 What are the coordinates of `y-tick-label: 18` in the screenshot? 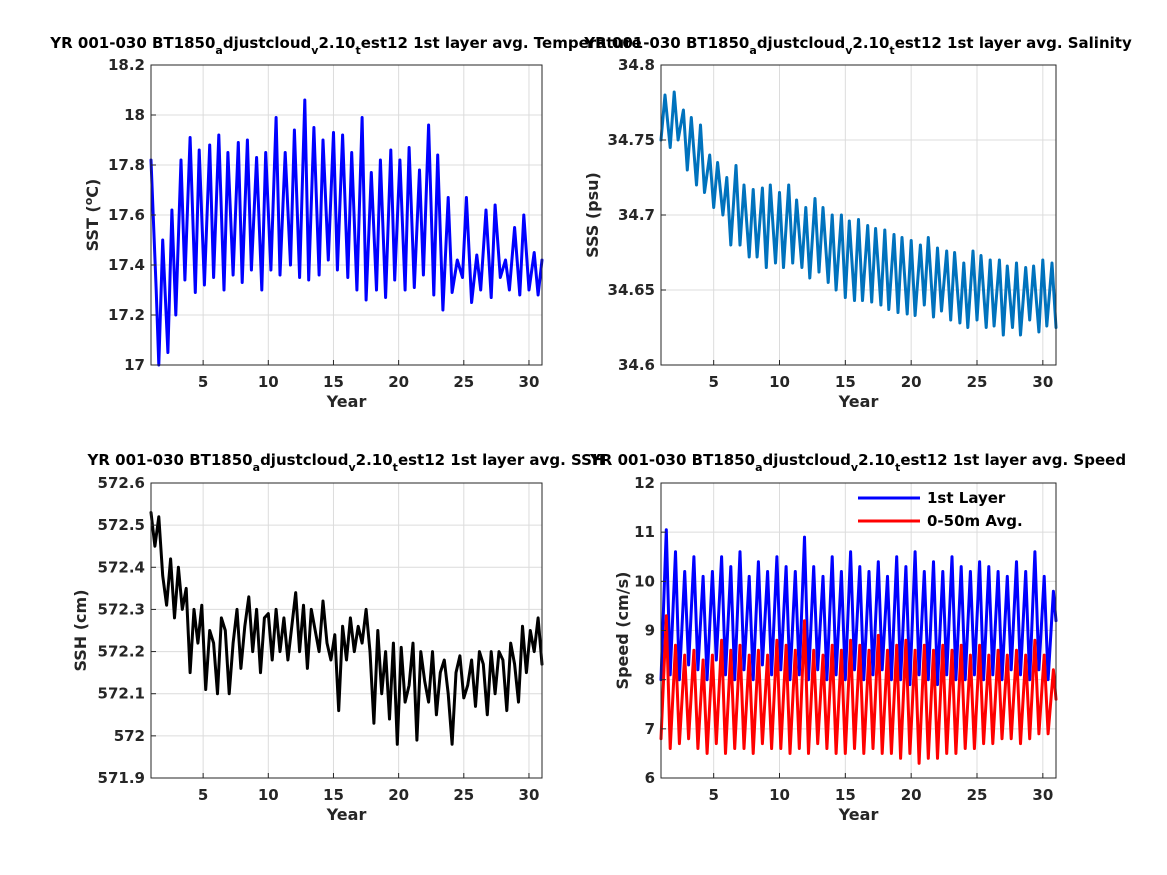 It's located at (134, 115).